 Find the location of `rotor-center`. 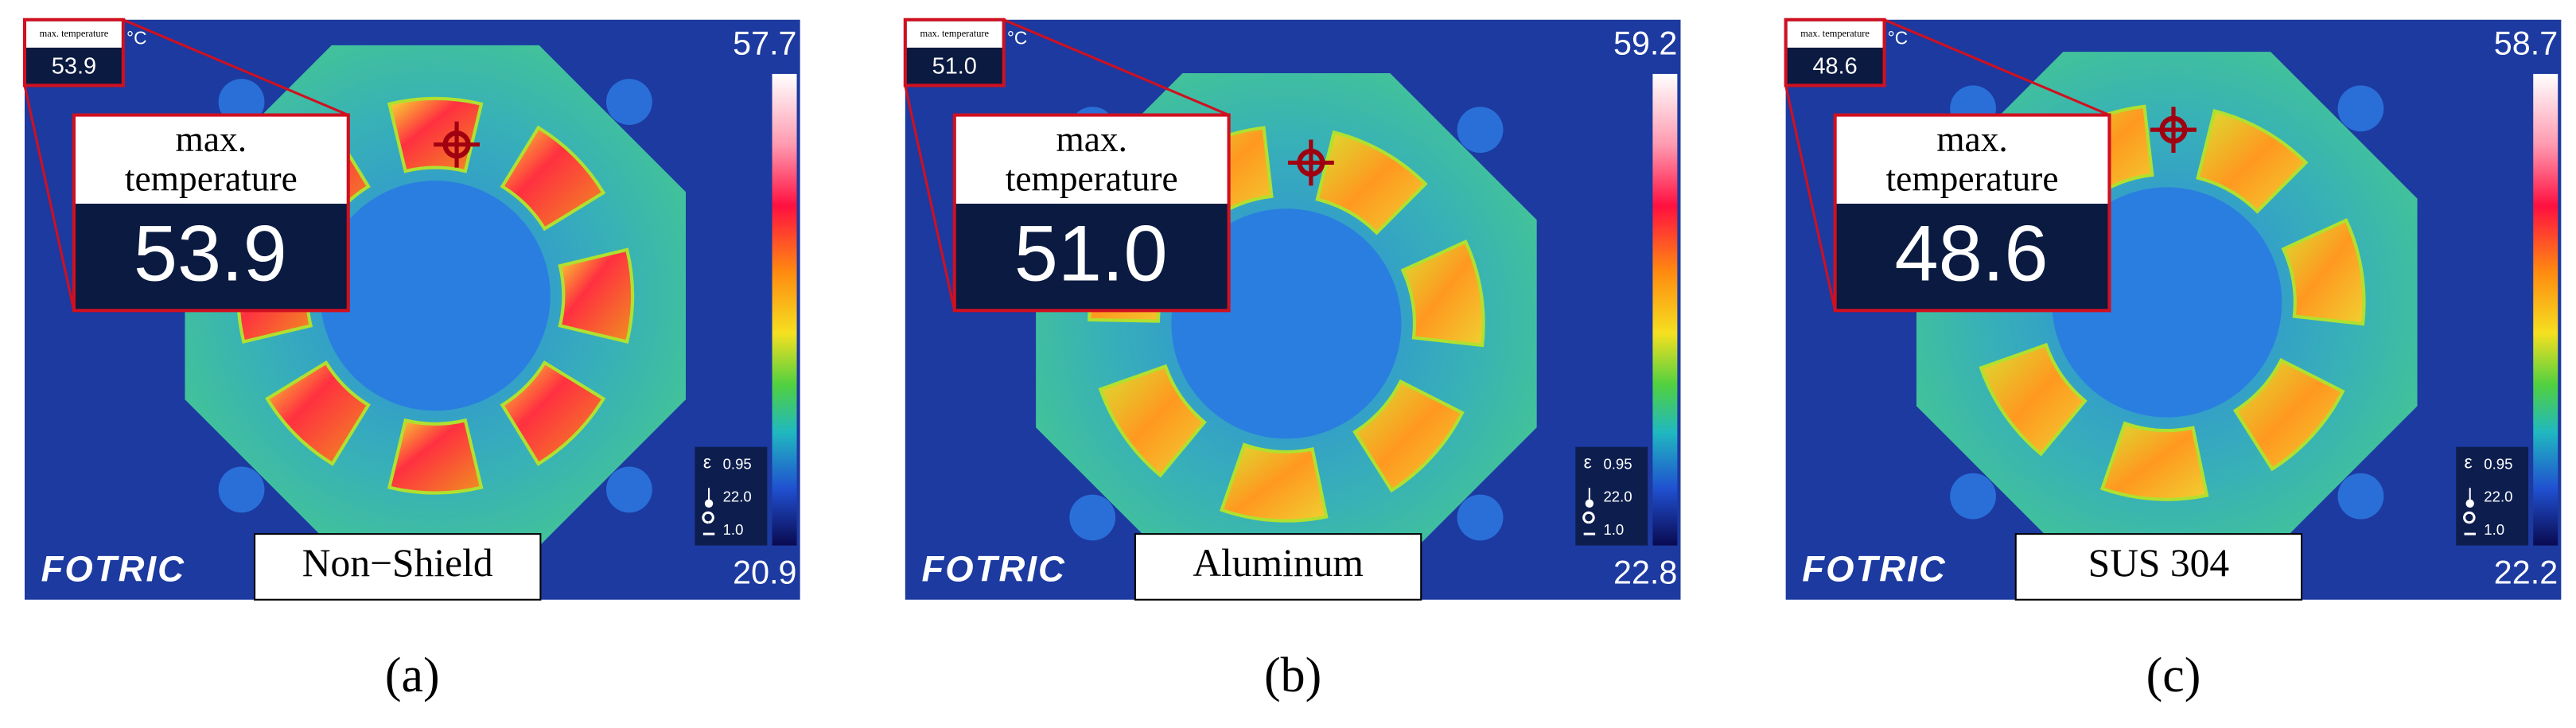

rotor-center is located at coordinates (436, 296).